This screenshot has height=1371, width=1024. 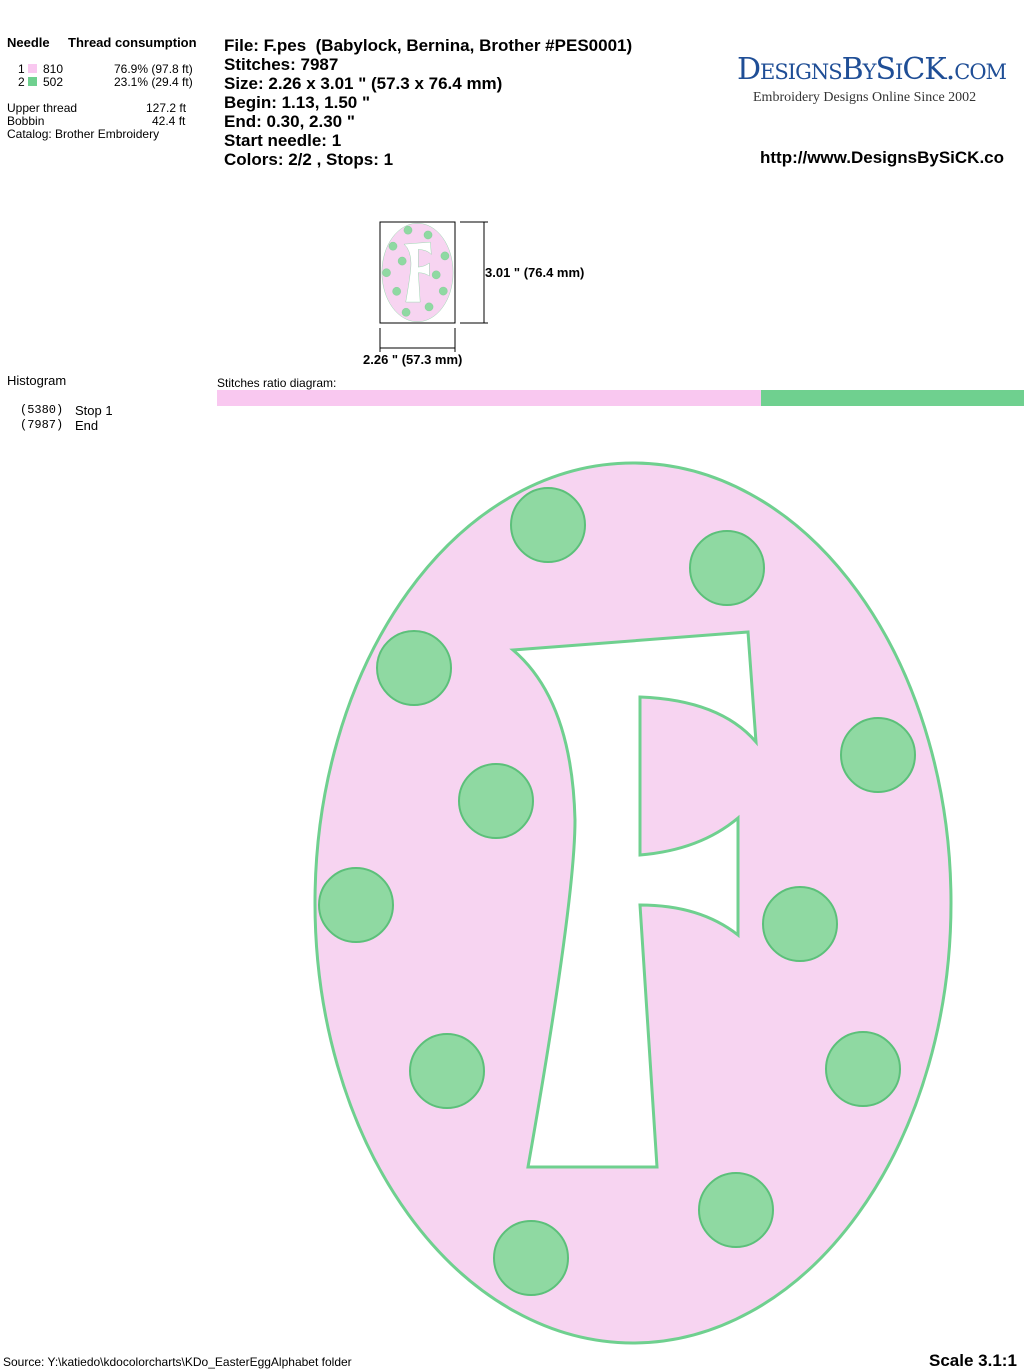 I want to click on thread-label: Upper thread, so click(x=42, y=108).